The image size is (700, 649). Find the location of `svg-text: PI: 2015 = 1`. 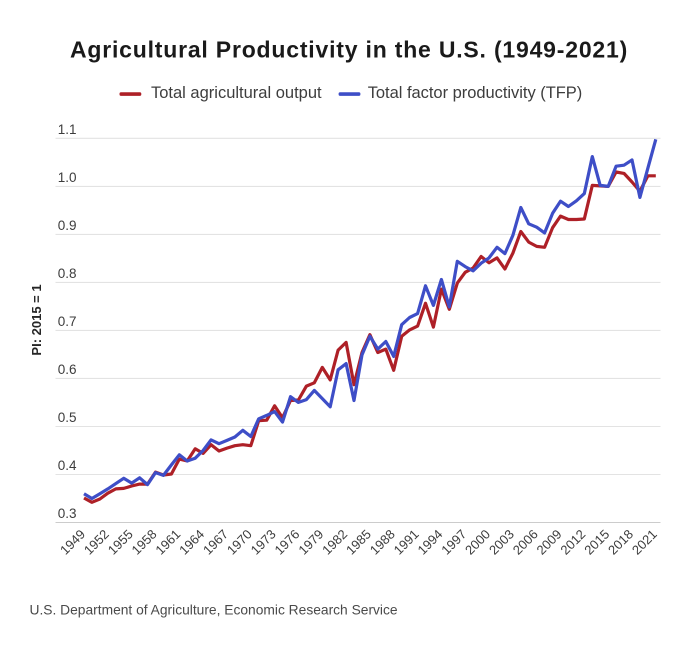

svg-text: PI: 2015 = 1 is located at coordinates (36, 319).